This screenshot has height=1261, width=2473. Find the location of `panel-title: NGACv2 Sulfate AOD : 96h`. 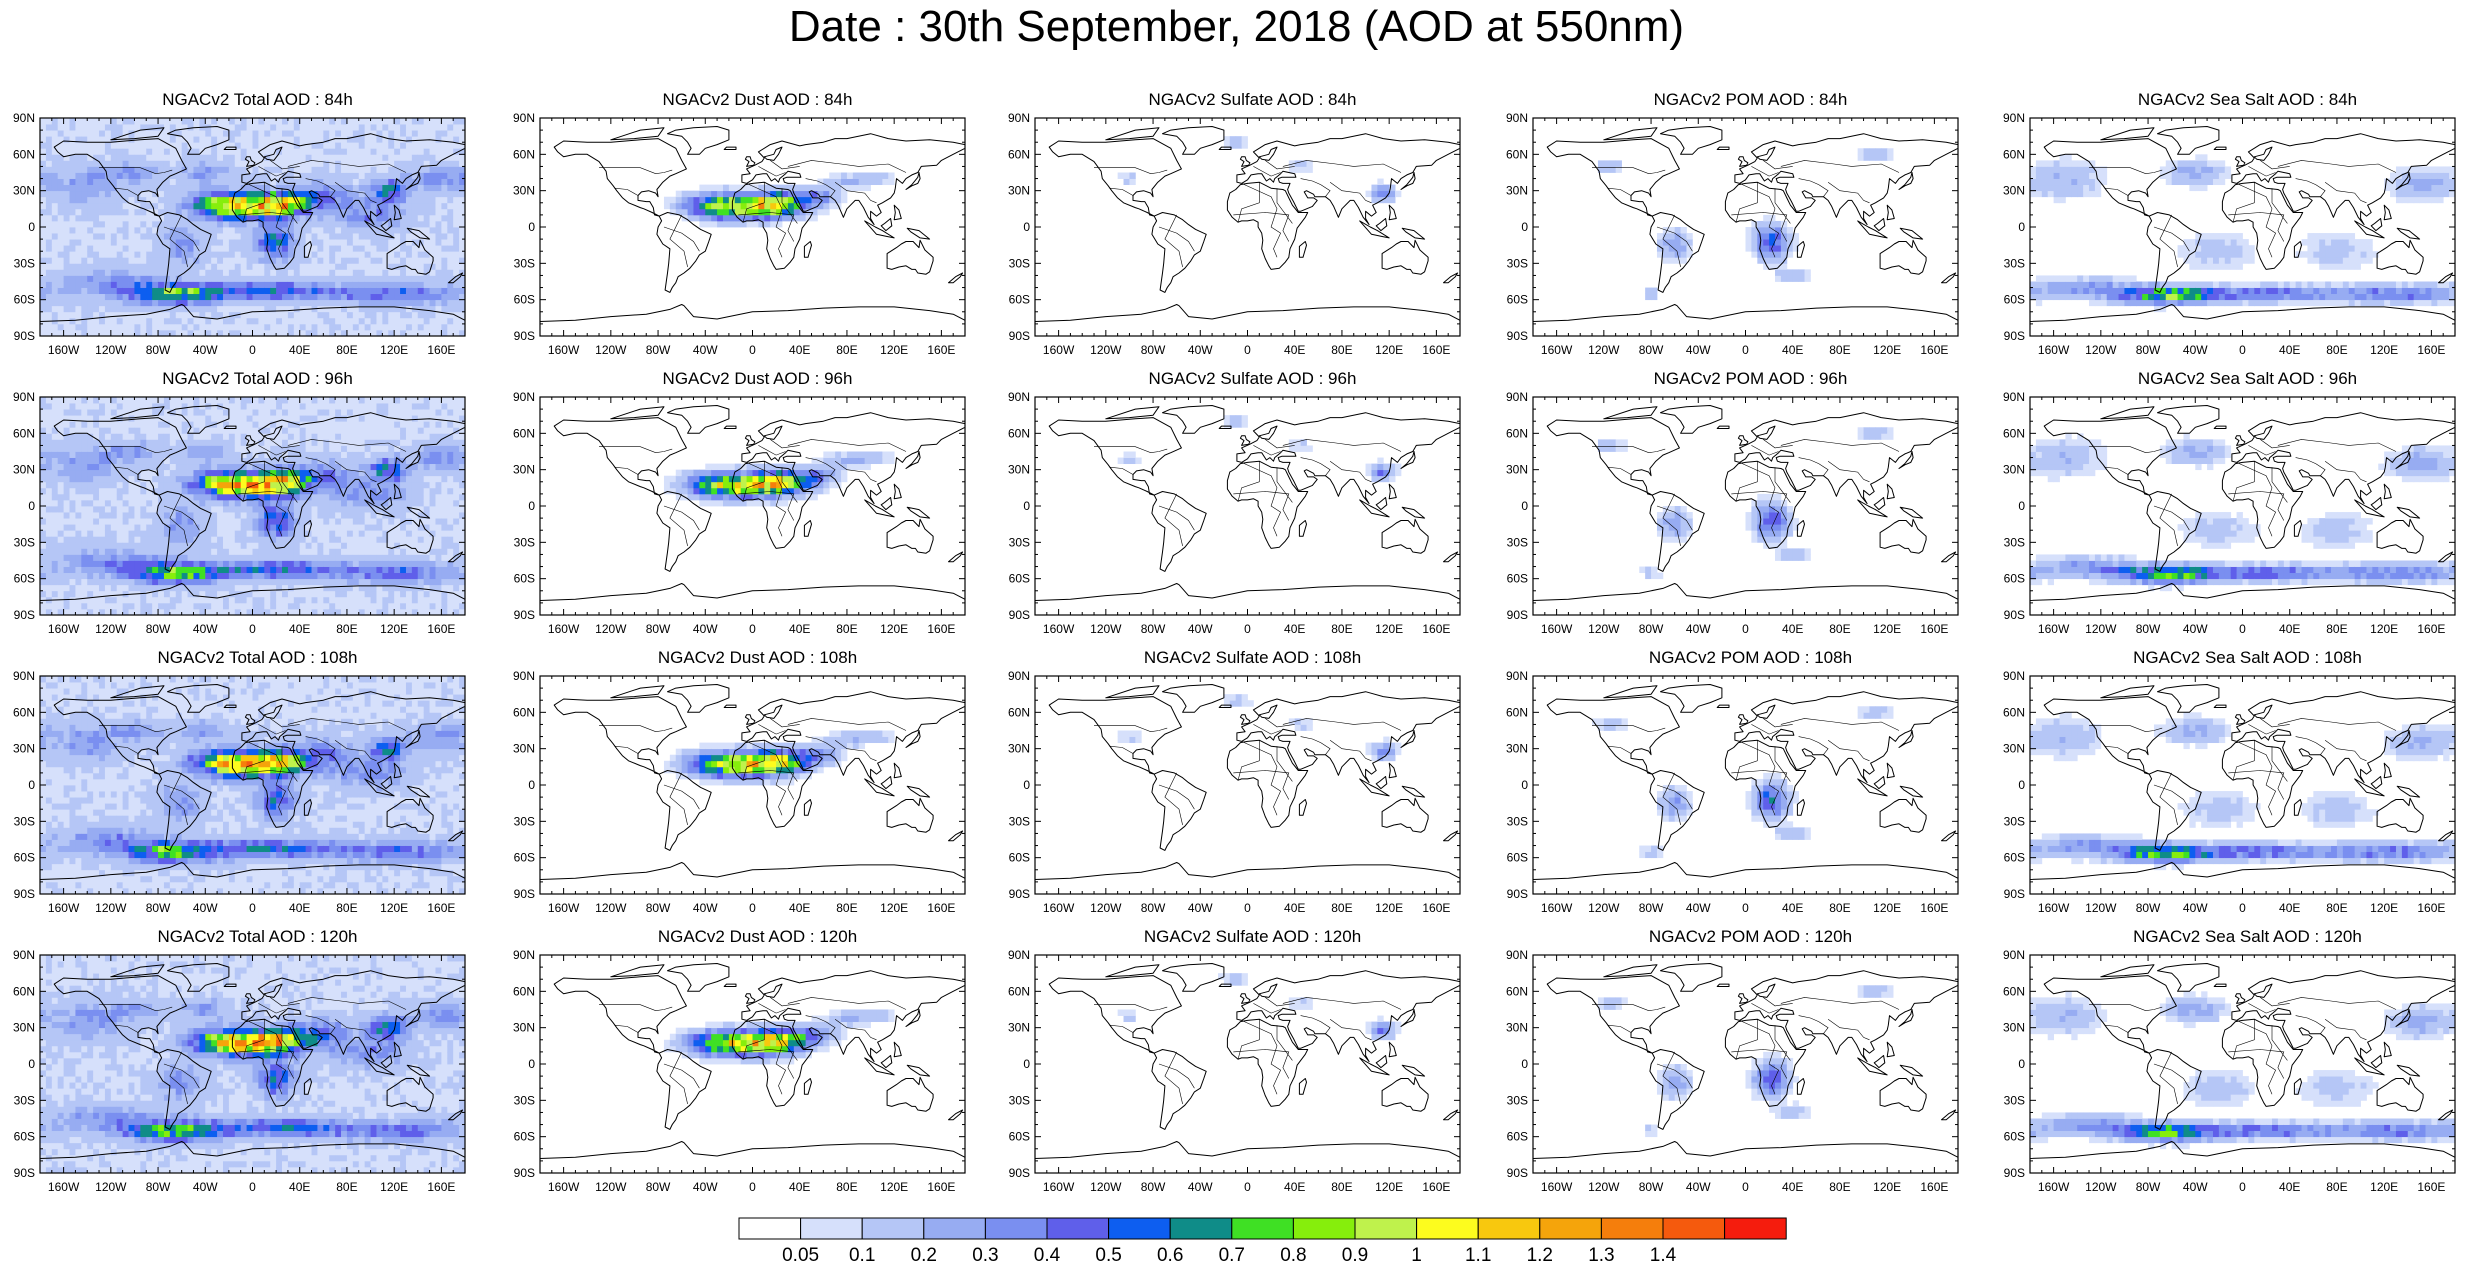

panel-title: NGACv2 Sulfate AOD : 96h is located at coordinates (1252, 378).